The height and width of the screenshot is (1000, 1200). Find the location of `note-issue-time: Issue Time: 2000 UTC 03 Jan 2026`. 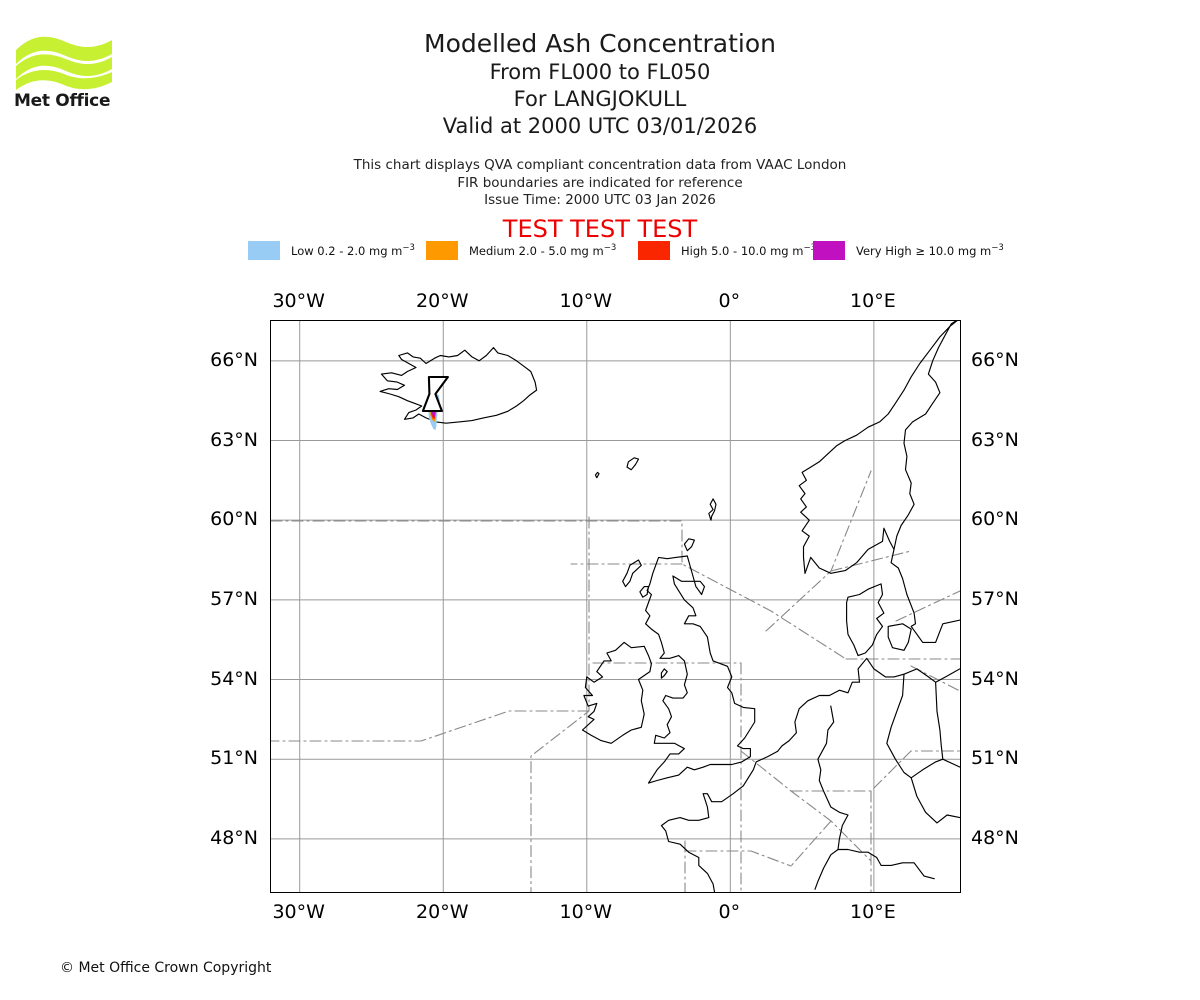

note-issue-time: Issue Time: 2000 UTC 03 Jan 2026 is located at coordinates (600, 200).